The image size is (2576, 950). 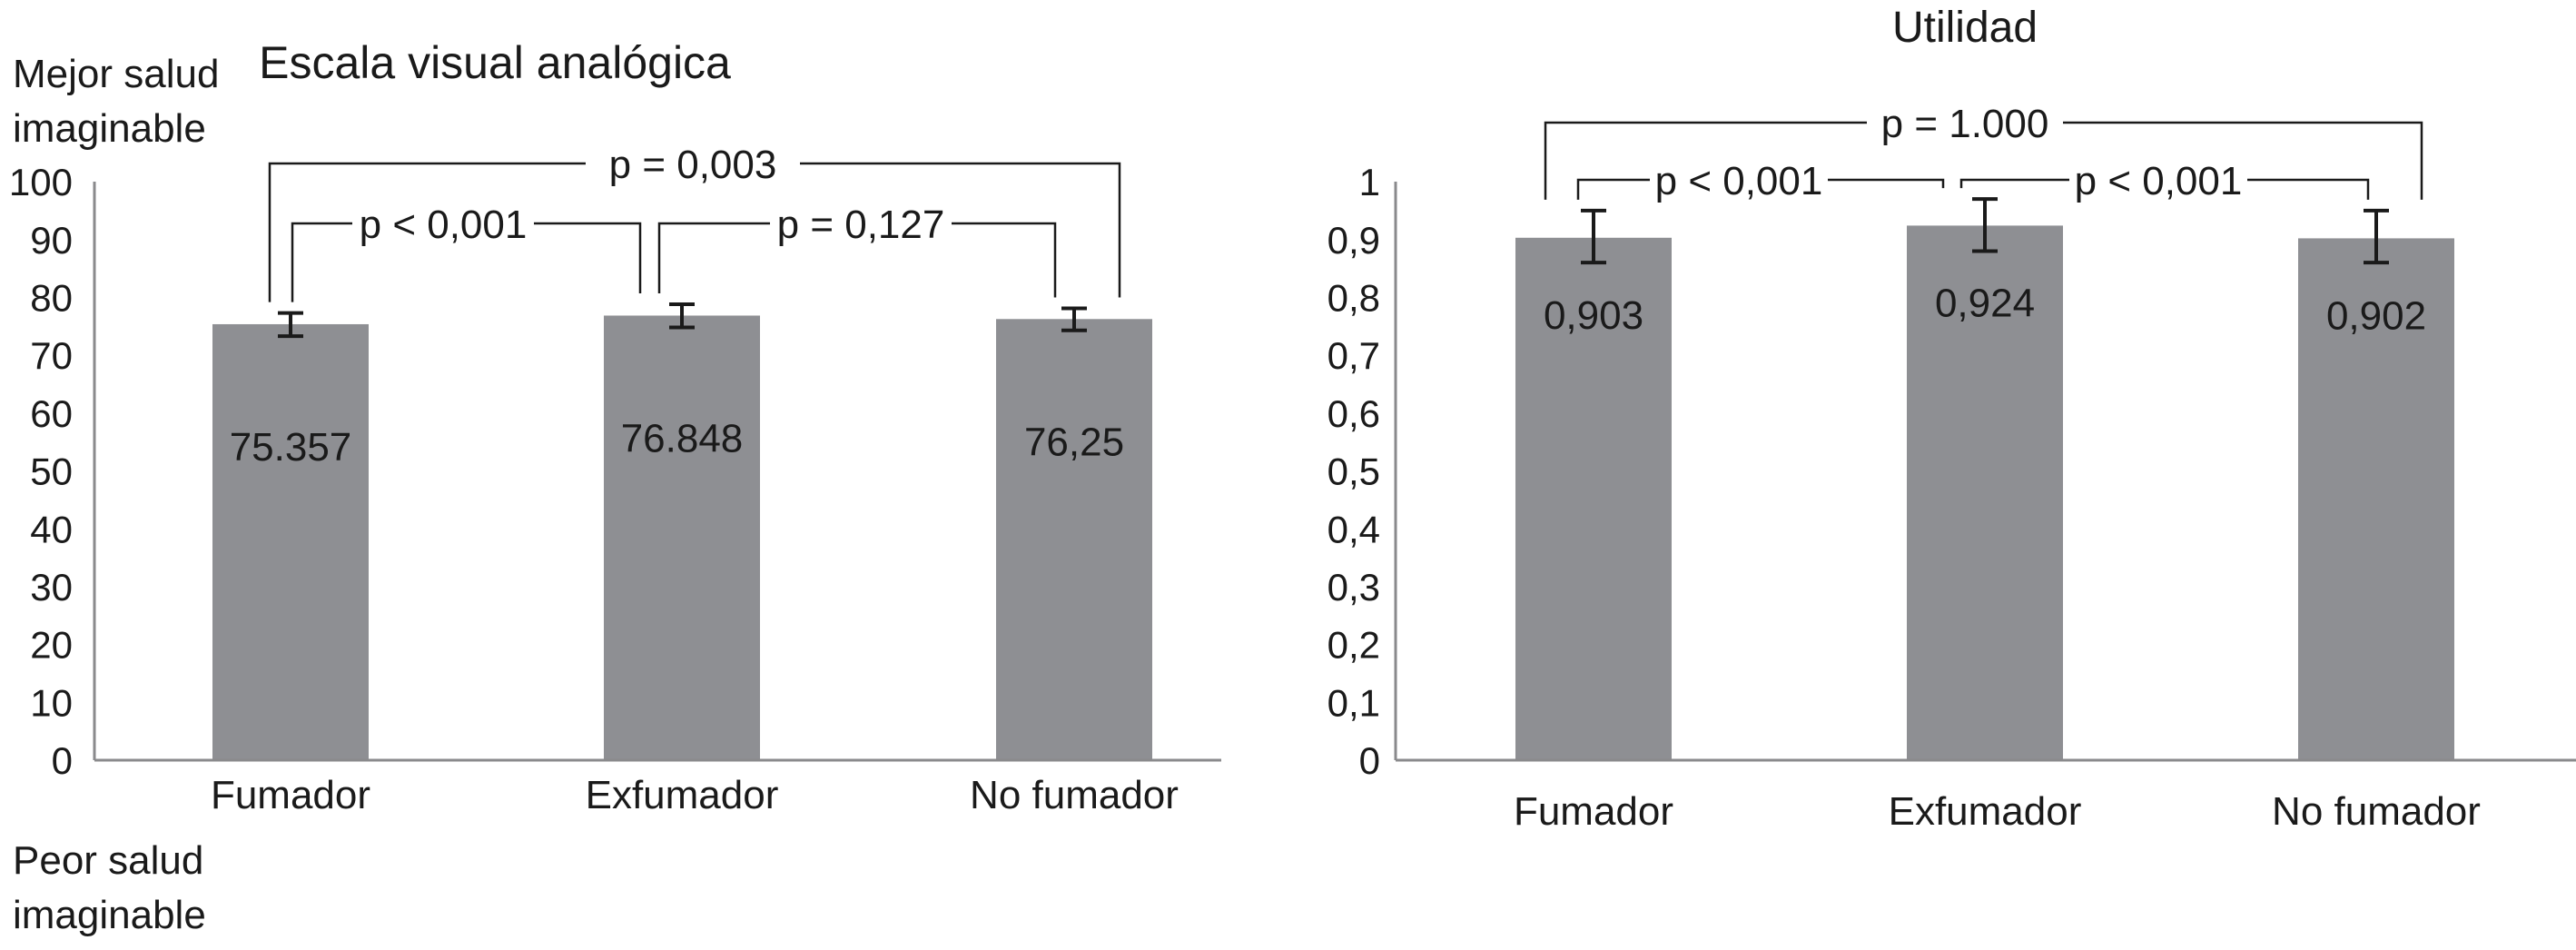 I want to click on utilidad-y-tick-label: 0,3, so click(x=1353, y=587).